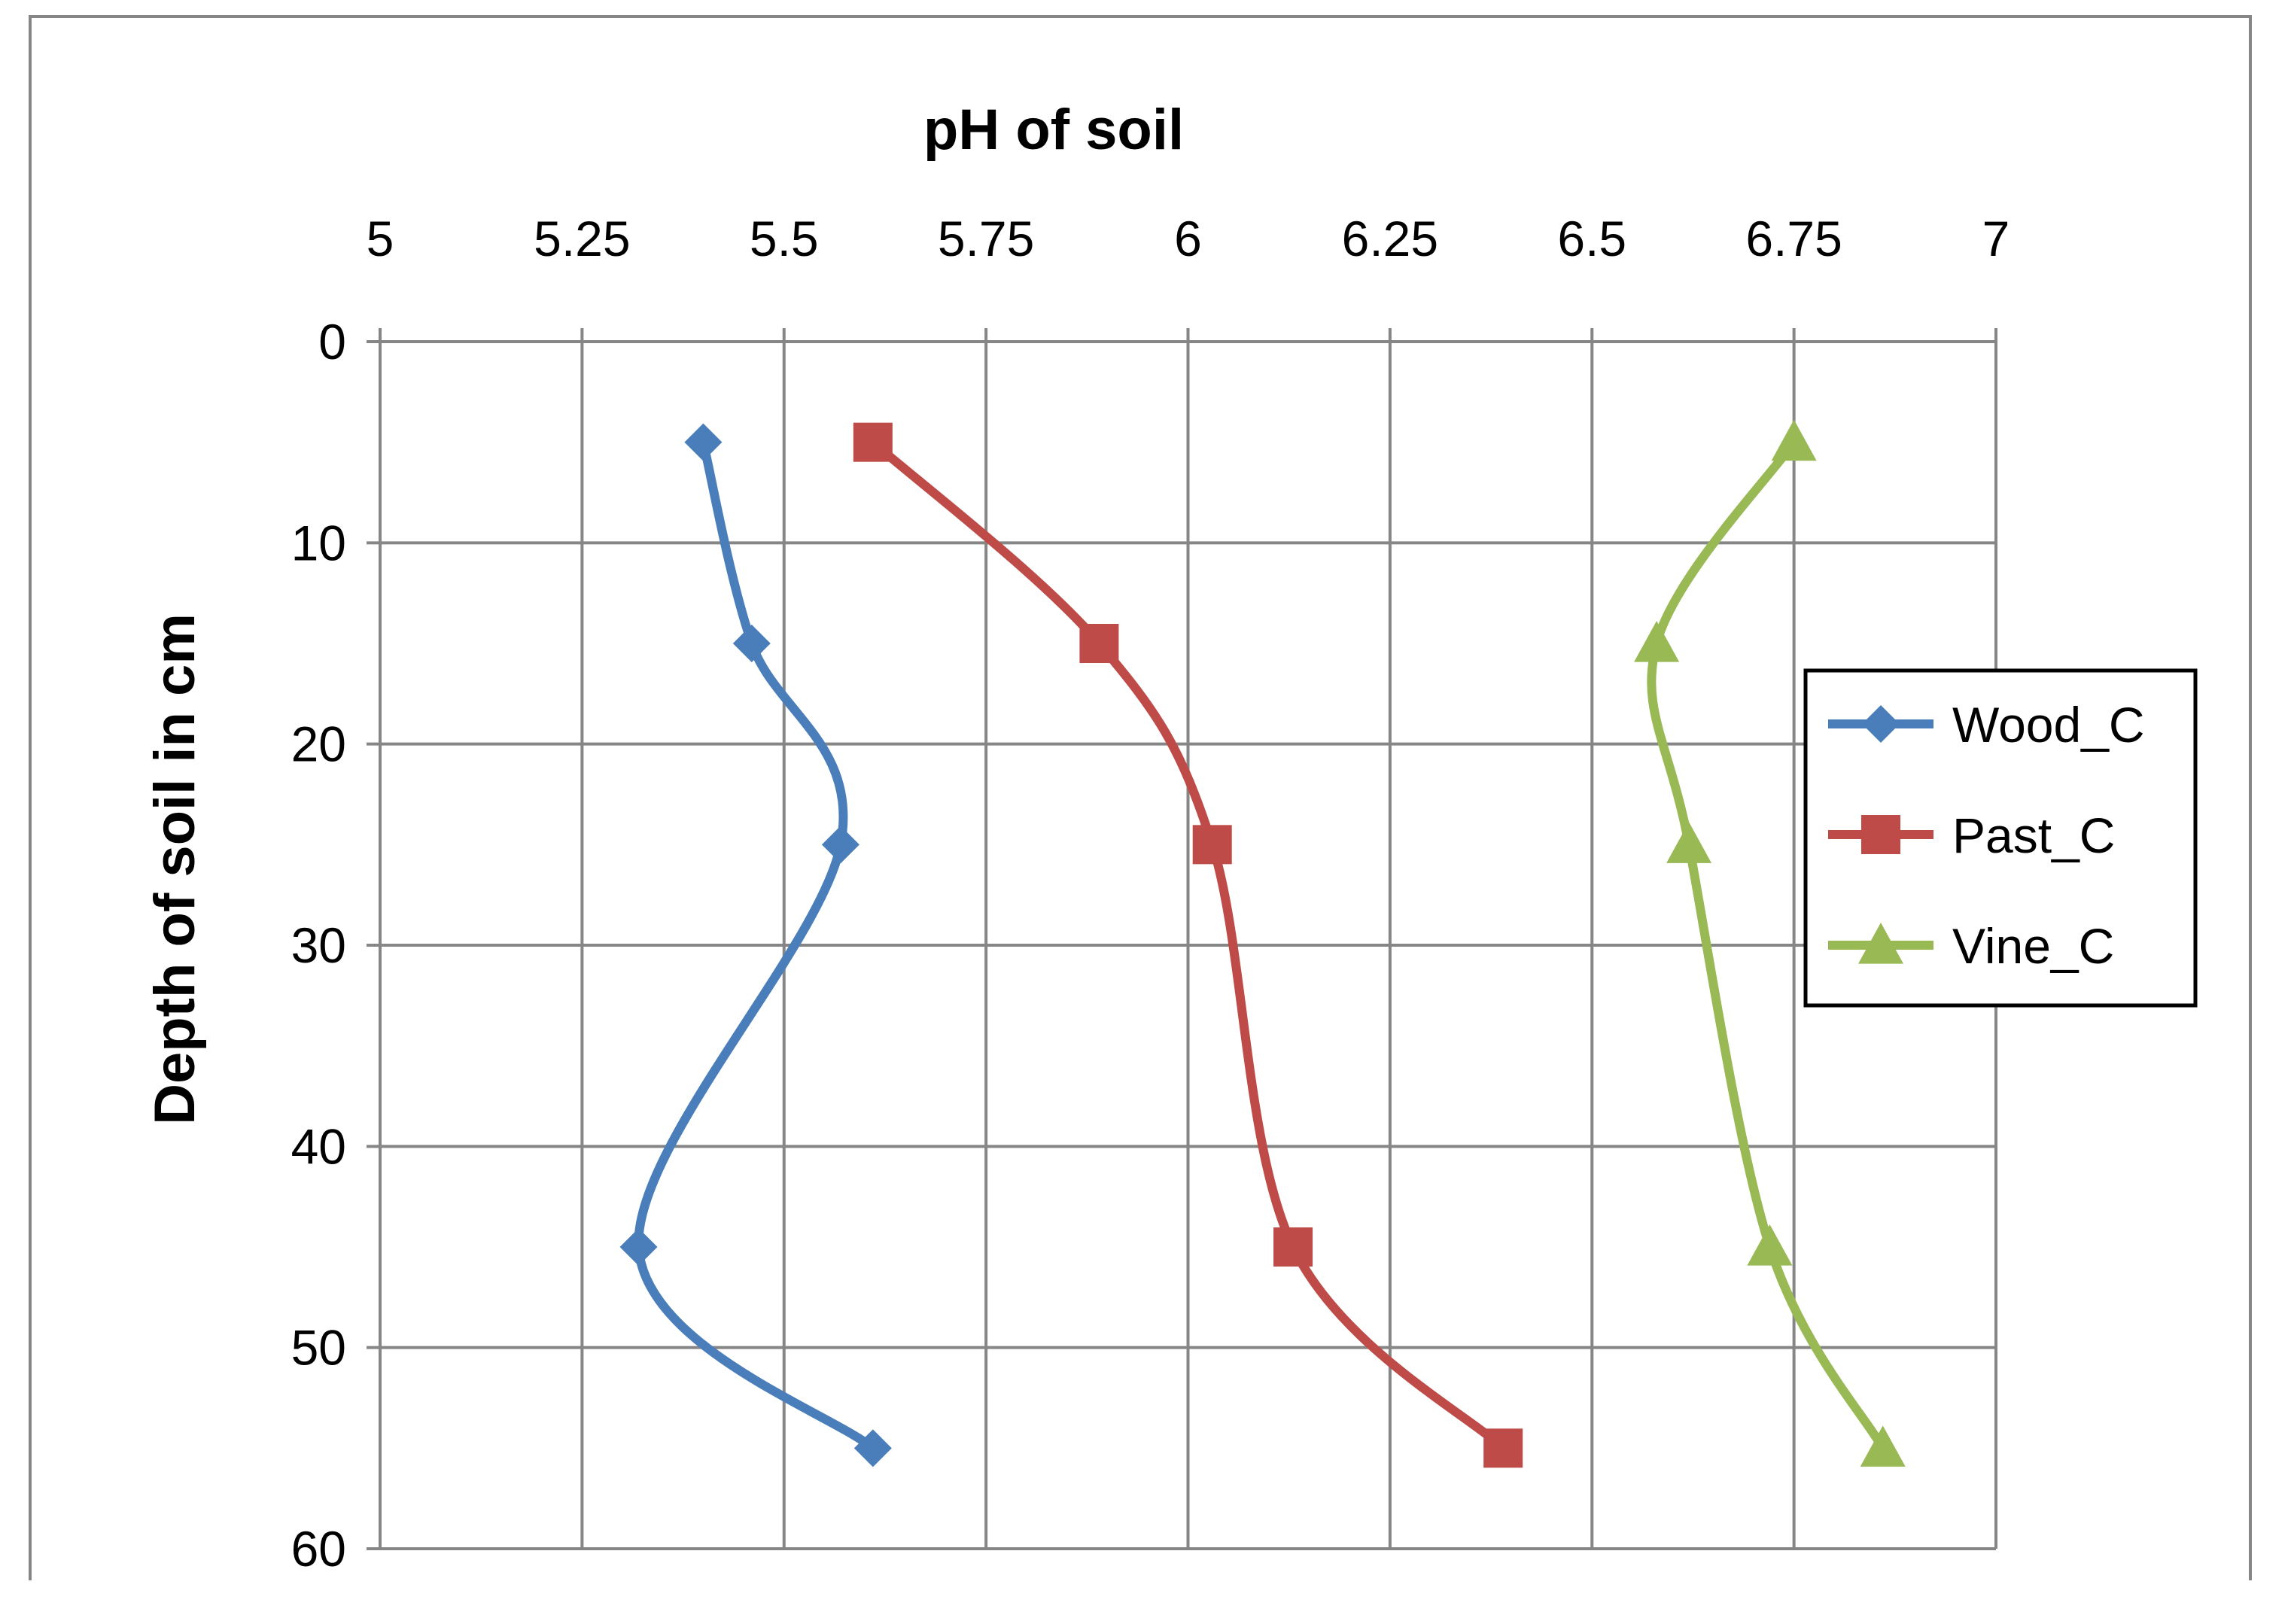 This screenshot has width=2294, height=1624. I want to click on series-vine-c, so click(1770, 943).